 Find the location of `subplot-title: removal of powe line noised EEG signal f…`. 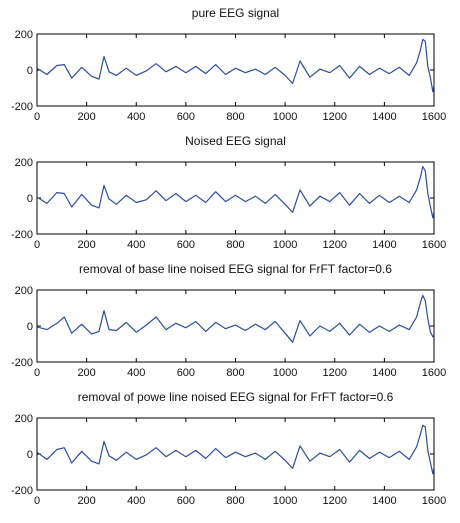

subplot-title: removal of powe line noised EEG signal f… is located at coordinates (236, 397).